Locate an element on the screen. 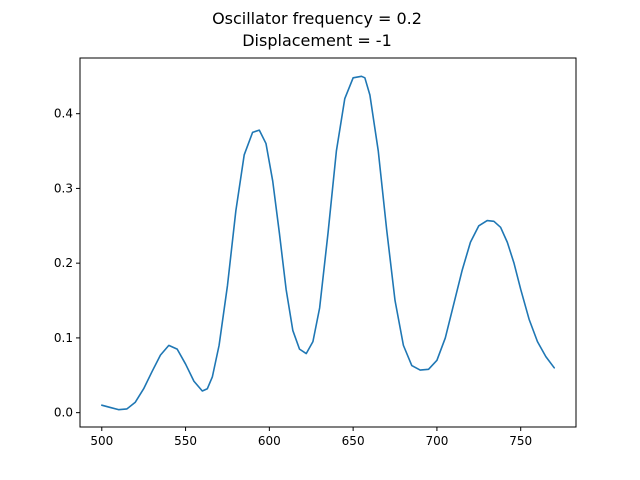  y-tick-label: 0.2 is located at coordinates (63, 263).